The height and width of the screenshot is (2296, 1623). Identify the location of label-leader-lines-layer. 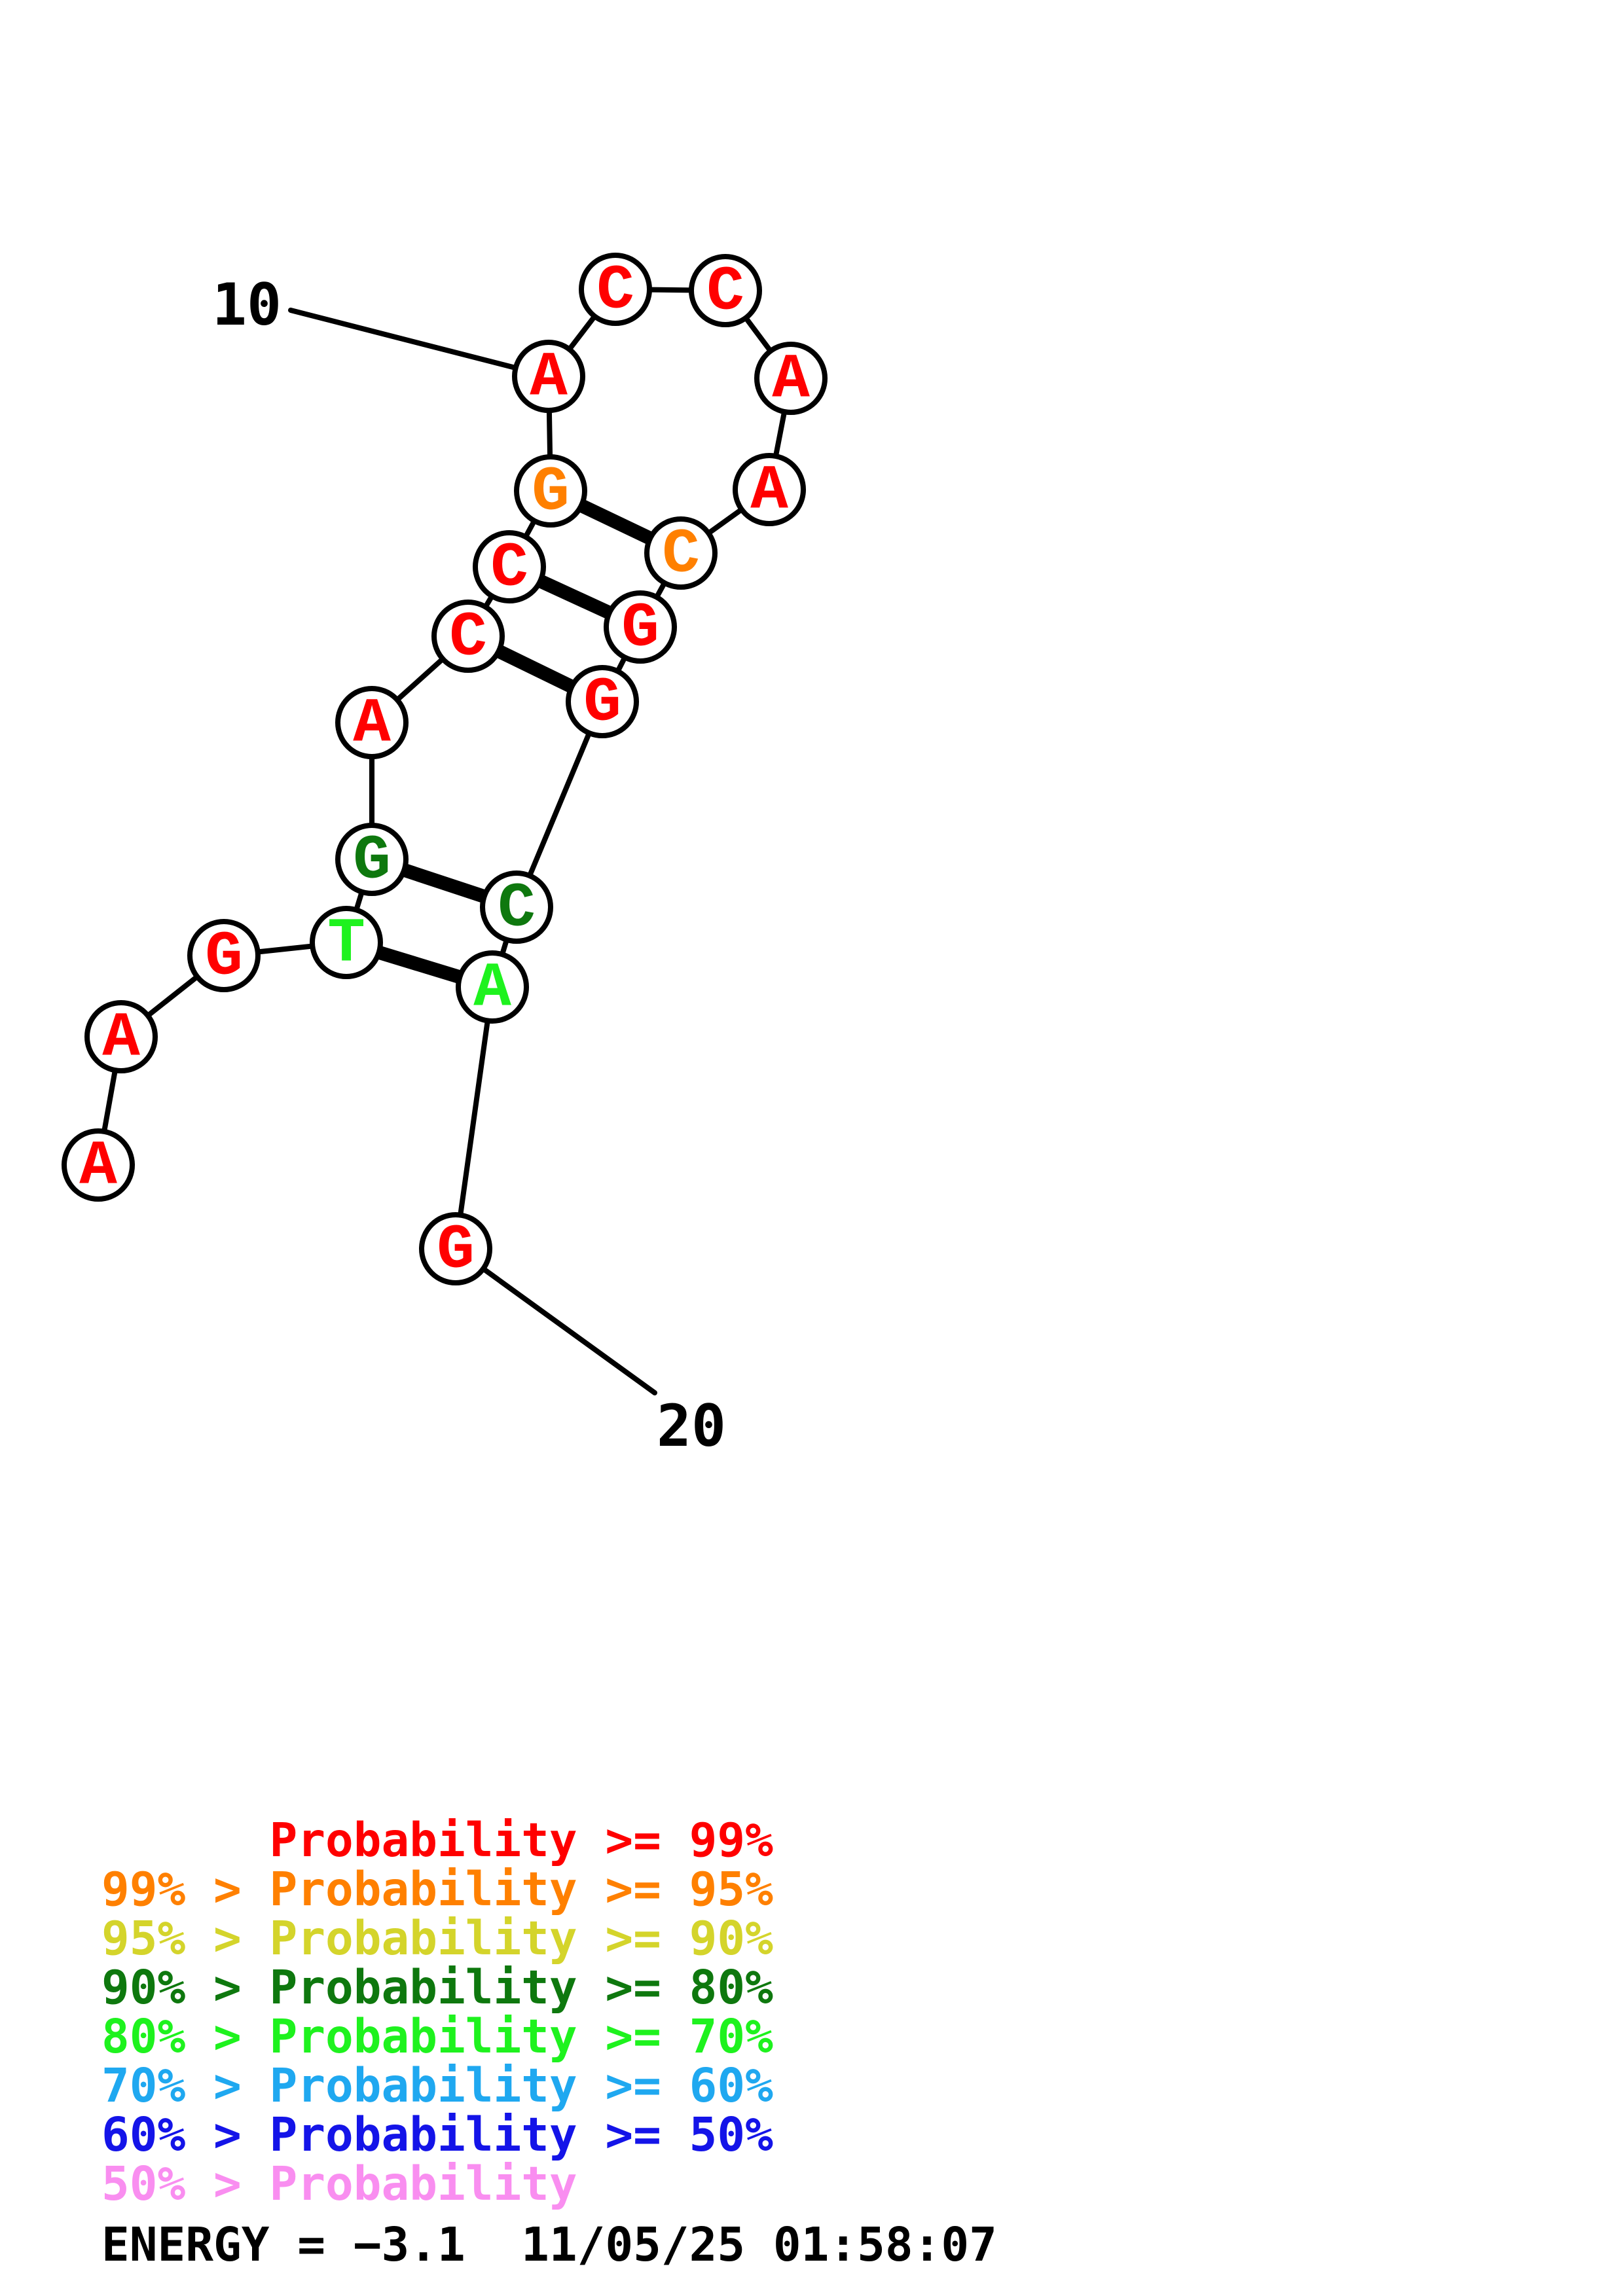
(472, 851).